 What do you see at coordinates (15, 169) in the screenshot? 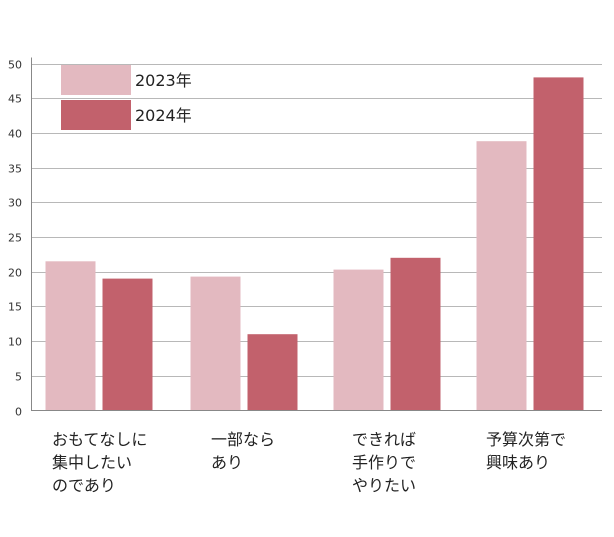
I see `y-tick-label: 35` at bounding box center [15, 169].